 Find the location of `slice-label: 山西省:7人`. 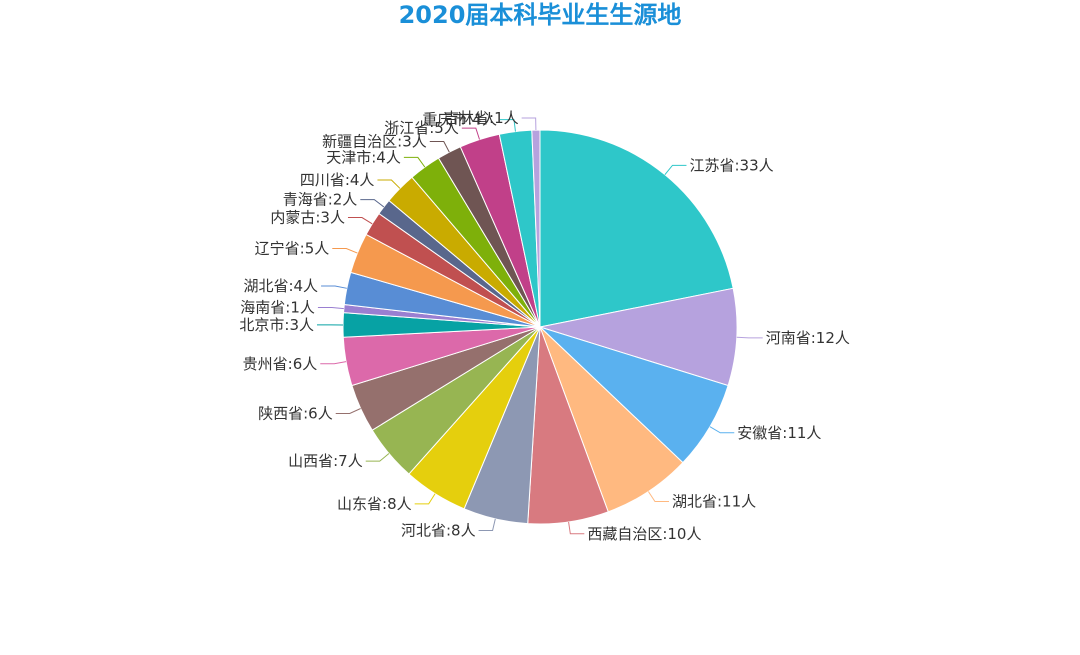

slice-label: 山西省:7人 is located at coordinates (325, 461).